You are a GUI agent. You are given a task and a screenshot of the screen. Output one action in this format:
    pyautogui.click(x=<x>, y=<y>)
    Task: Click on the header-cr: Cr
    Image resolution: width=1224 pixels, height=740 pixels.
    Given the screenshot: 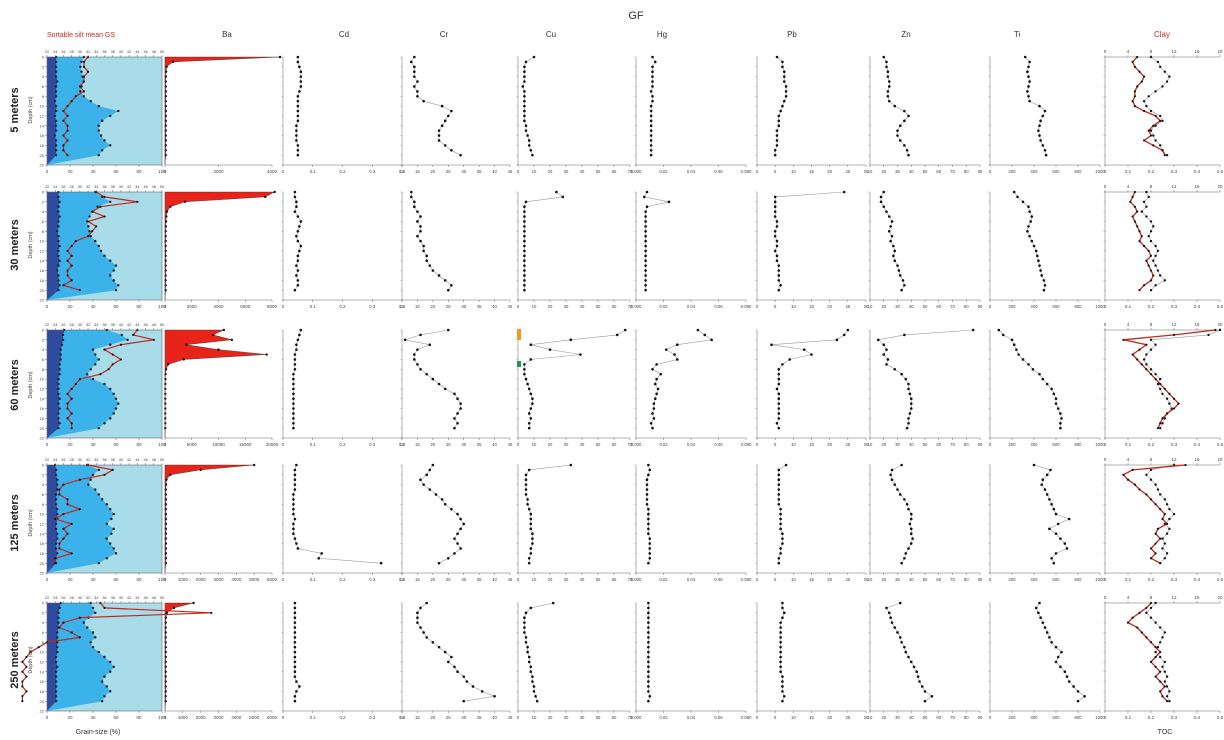 What is the action you would take?
    pyautogui.click(x=444, y=34)
    